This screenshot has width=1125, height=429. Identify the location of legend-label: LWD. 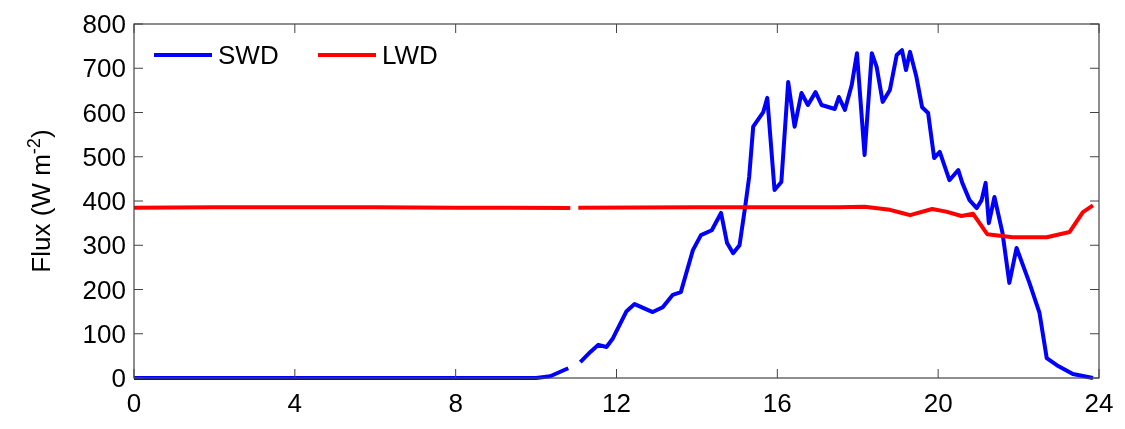
(410, 55).